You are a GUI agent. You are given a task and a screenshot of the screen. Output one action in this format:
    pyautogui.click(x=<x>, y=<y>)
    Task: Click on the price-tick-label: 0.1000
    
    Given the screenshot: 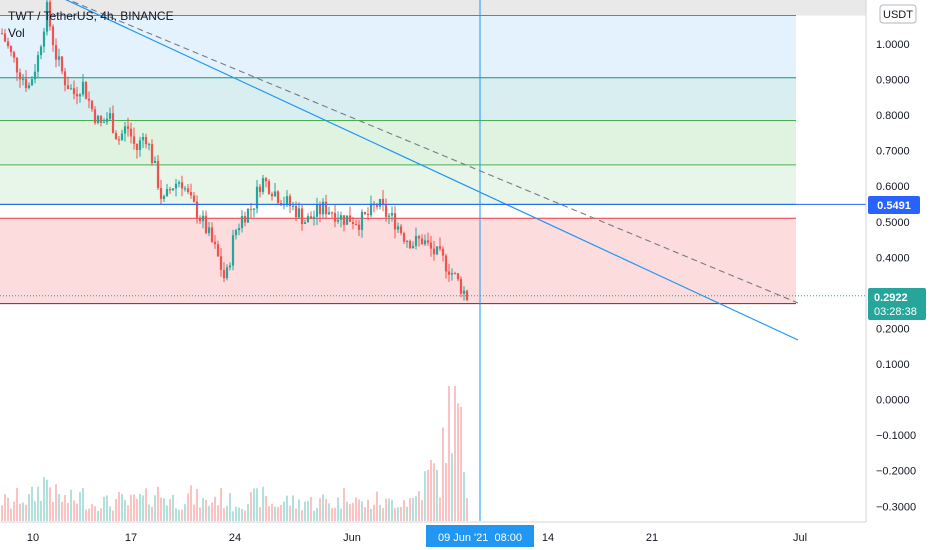 What is the action you would take?
    pyautogui.click(x=893, y=365)
    